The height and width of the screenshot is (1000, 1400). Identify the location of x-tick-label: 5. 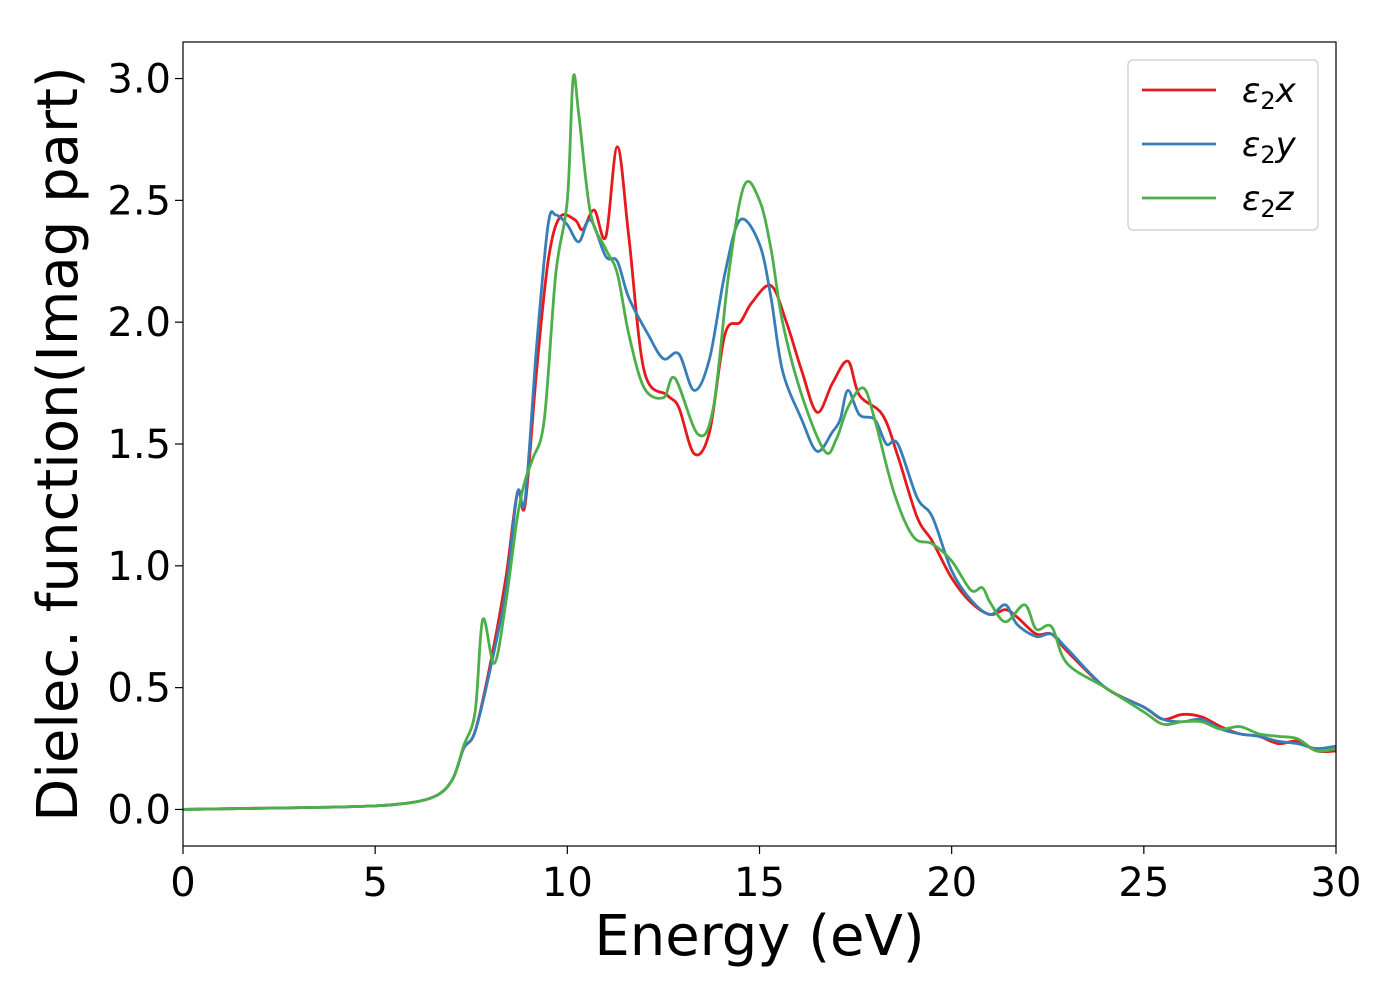
(374, 883).